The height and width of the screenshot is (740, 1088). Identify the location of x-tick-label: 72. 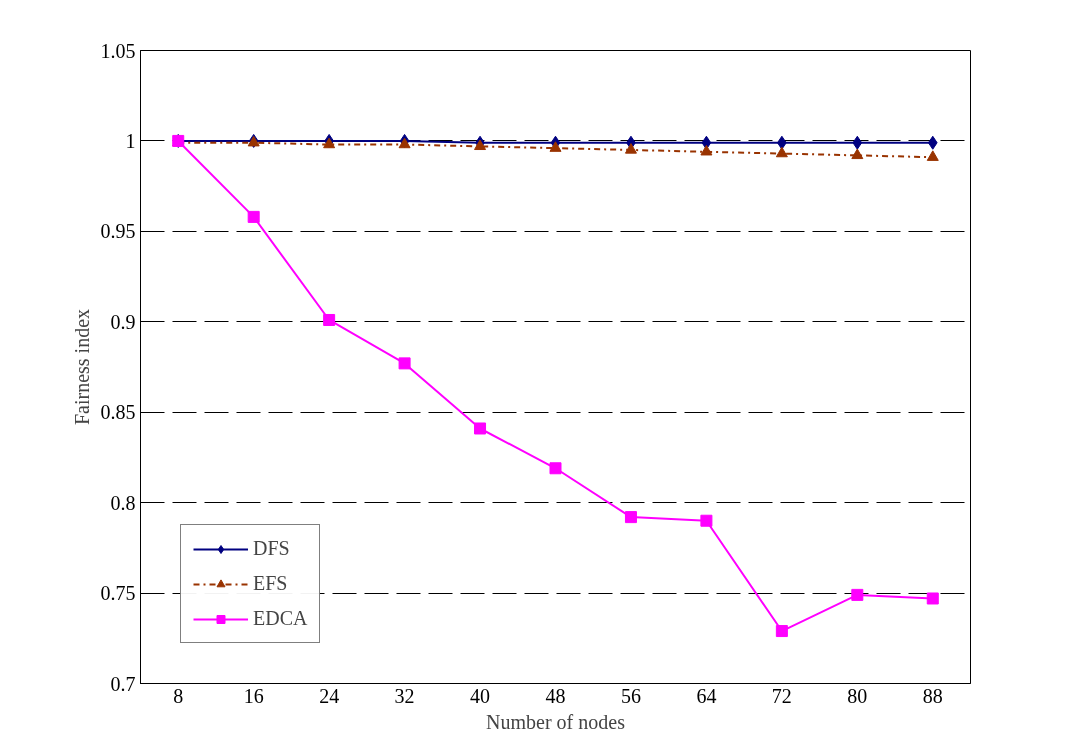
(781, 695).